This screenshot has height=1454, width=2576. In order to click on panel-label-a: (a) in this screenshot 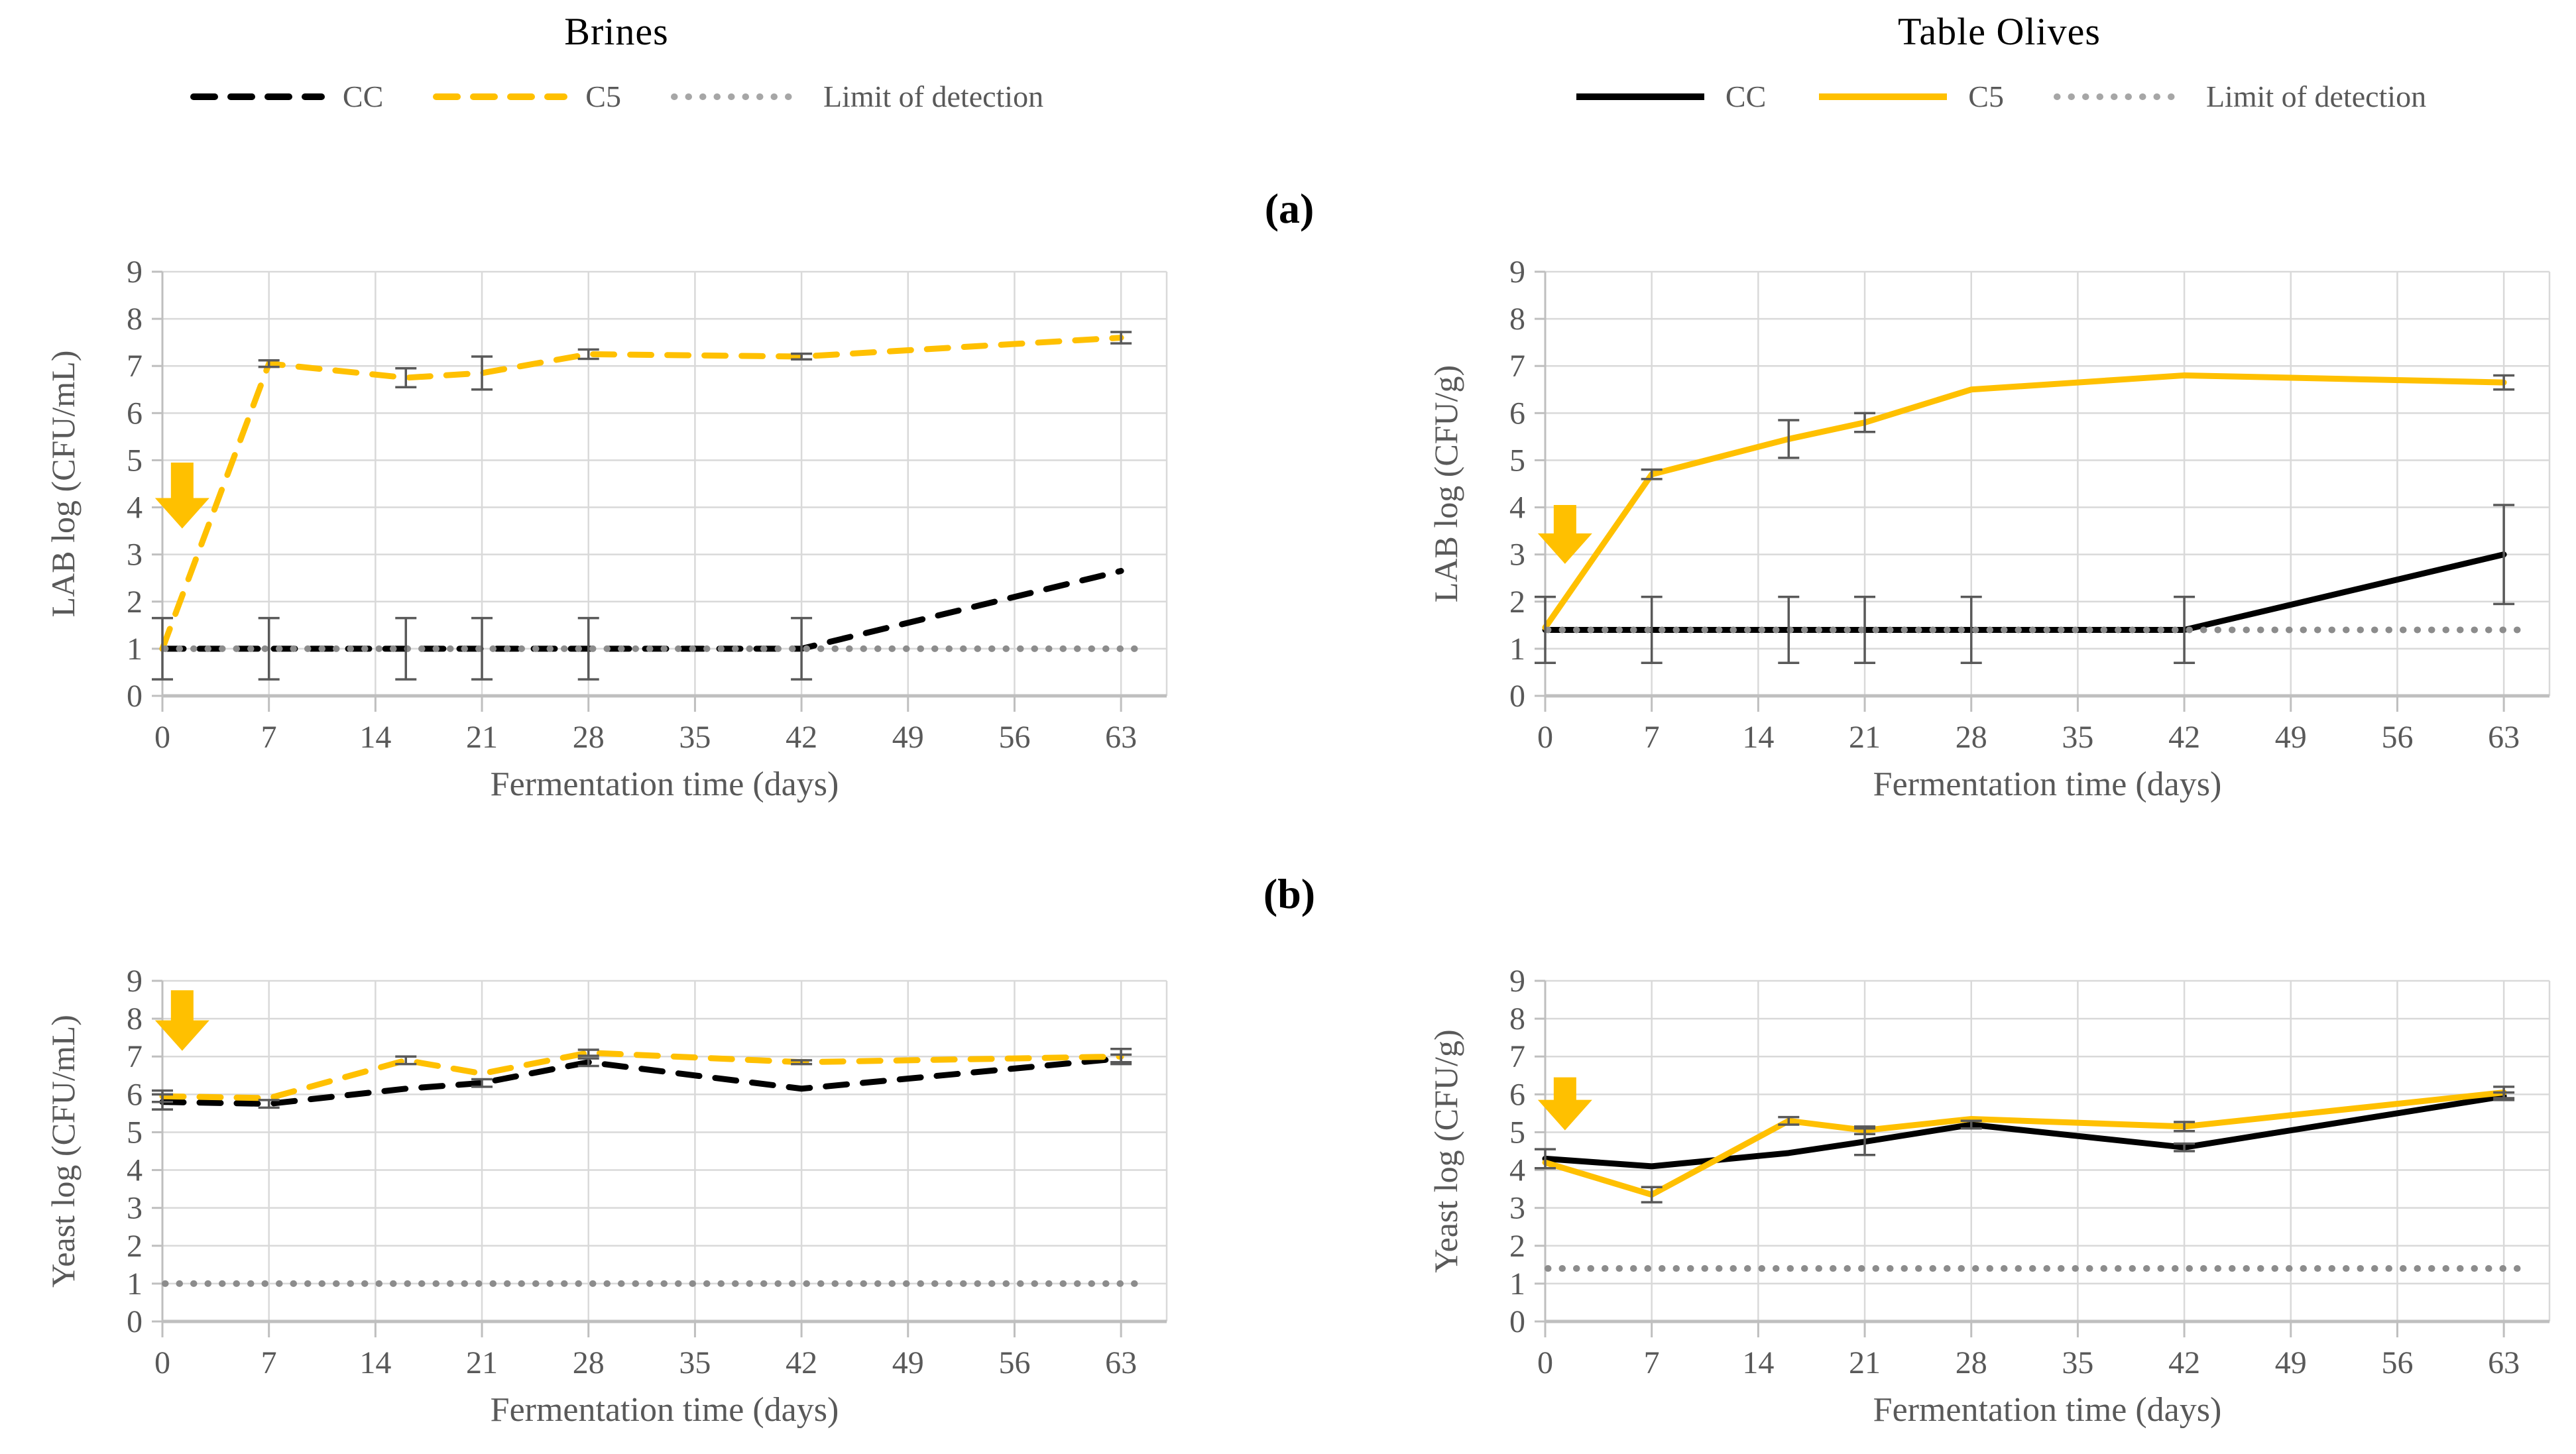, I will do `click(1289, 208)`.